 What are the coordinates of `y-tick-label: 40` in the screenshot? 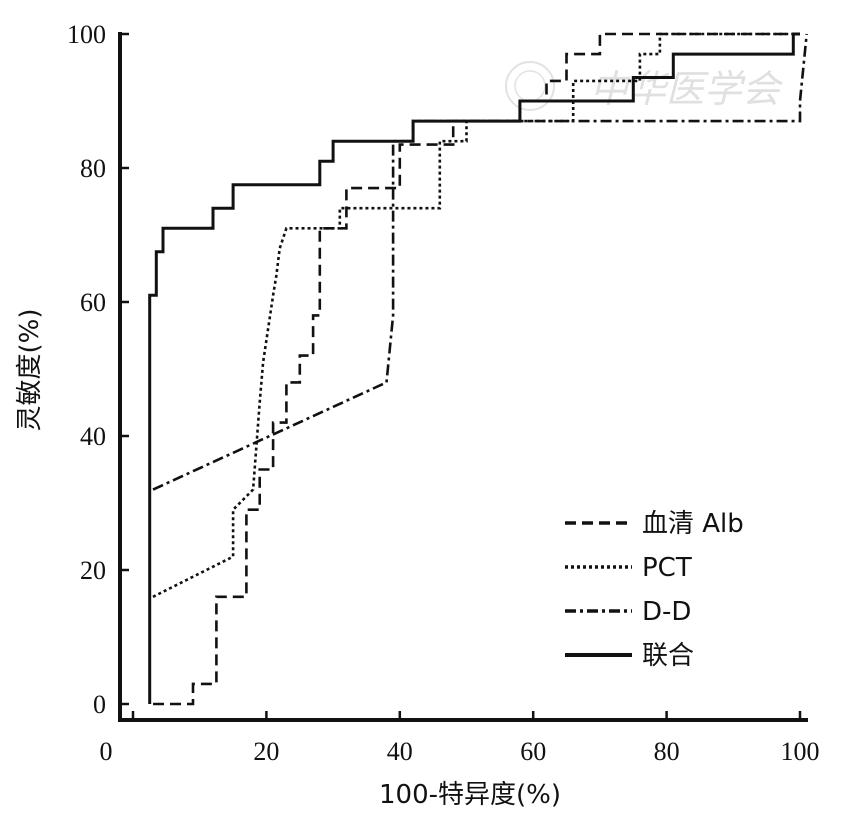 It's located at (93, 436).